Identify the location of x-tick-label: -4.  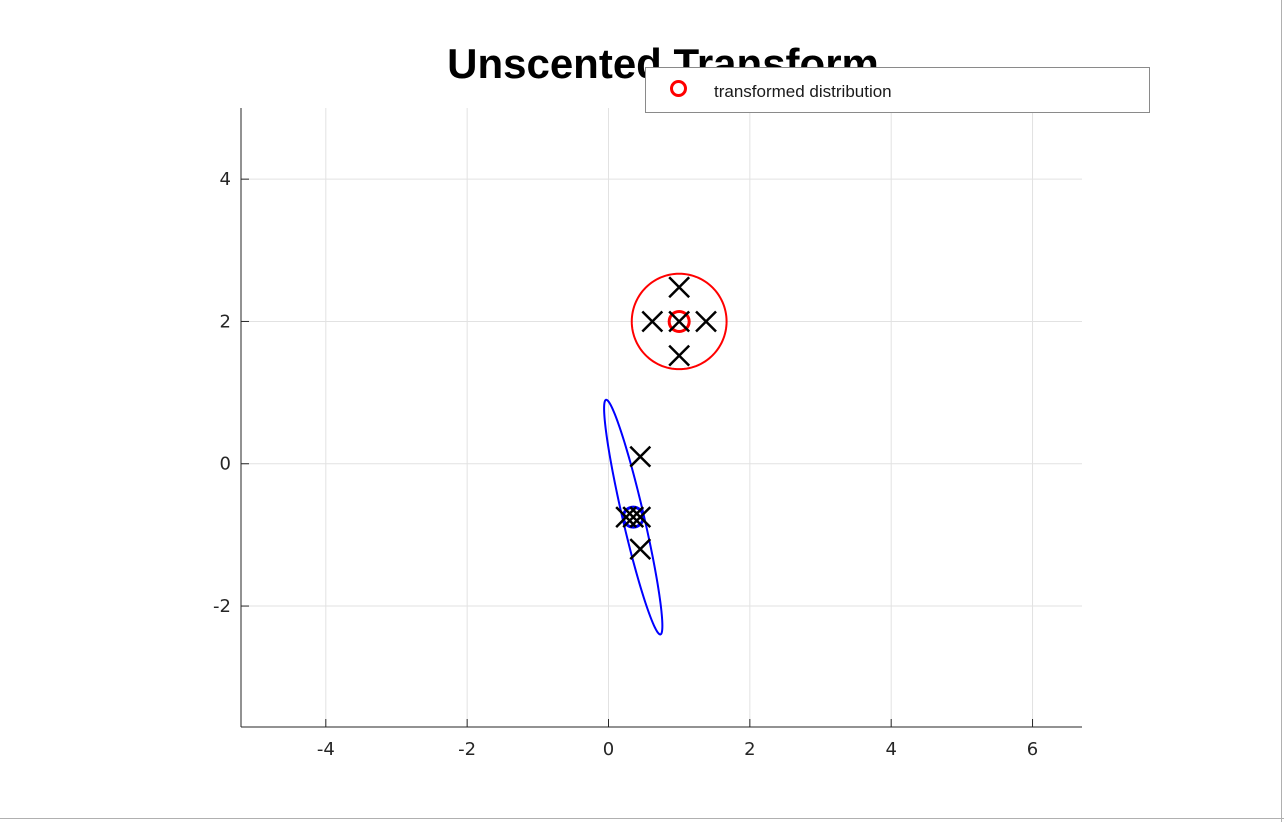
(326, 749).